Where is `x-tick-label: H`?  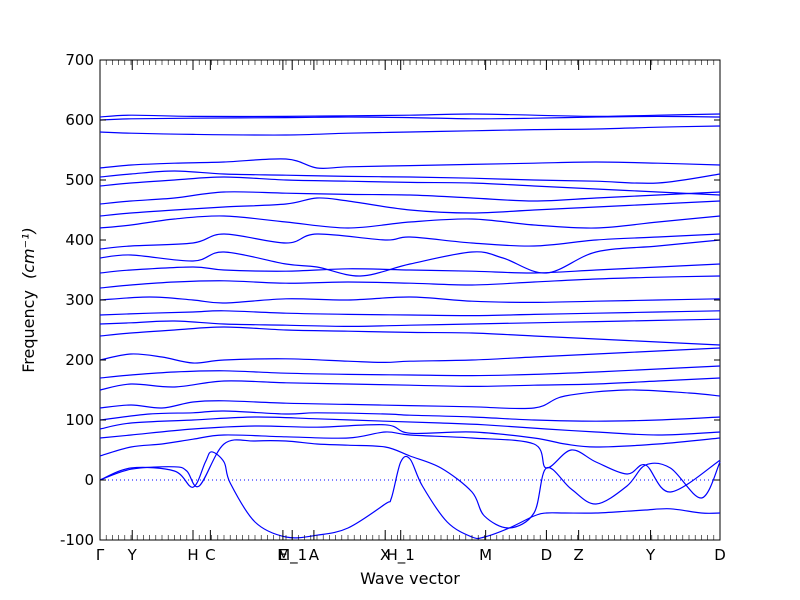
x-tick-label: H is located at coordinates (192, 555).